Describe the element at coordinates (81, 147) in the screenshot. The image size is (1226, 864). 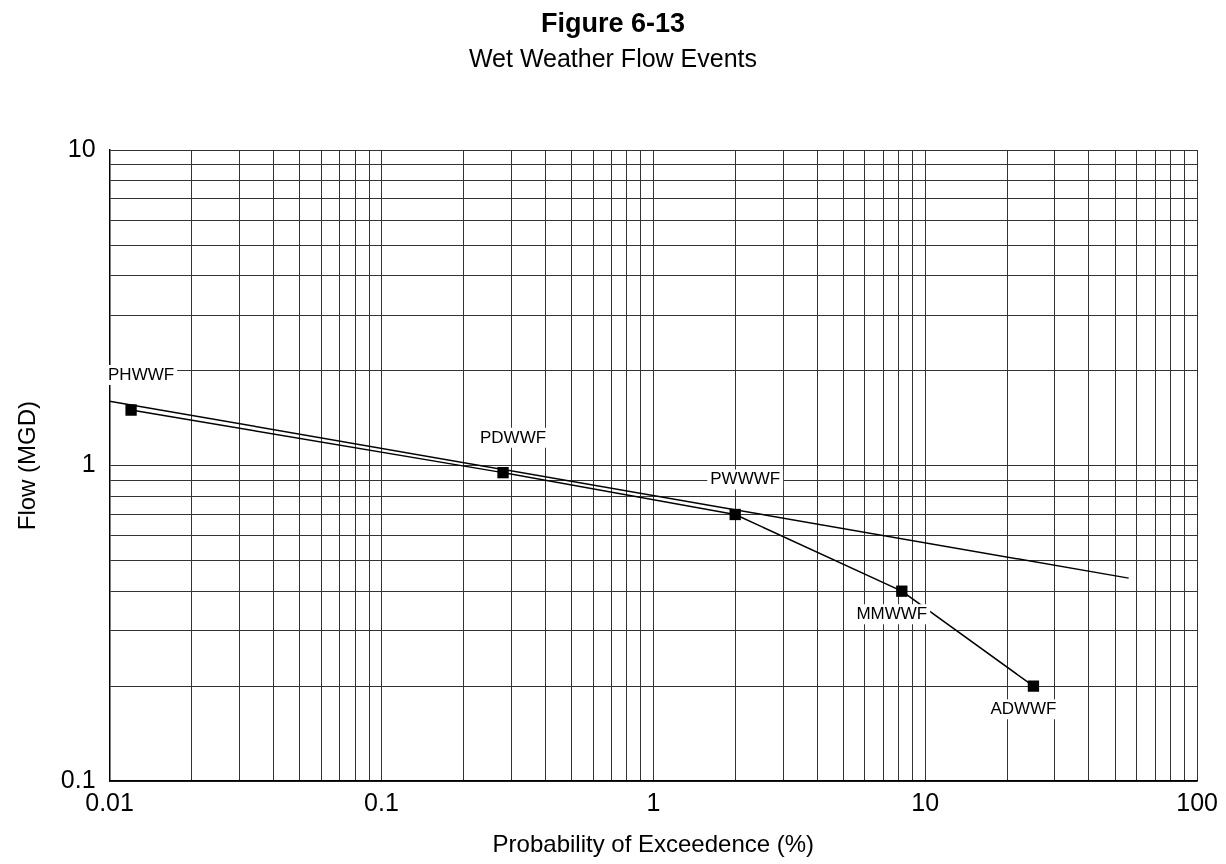
I see `y-tick-label: 10` at that location.